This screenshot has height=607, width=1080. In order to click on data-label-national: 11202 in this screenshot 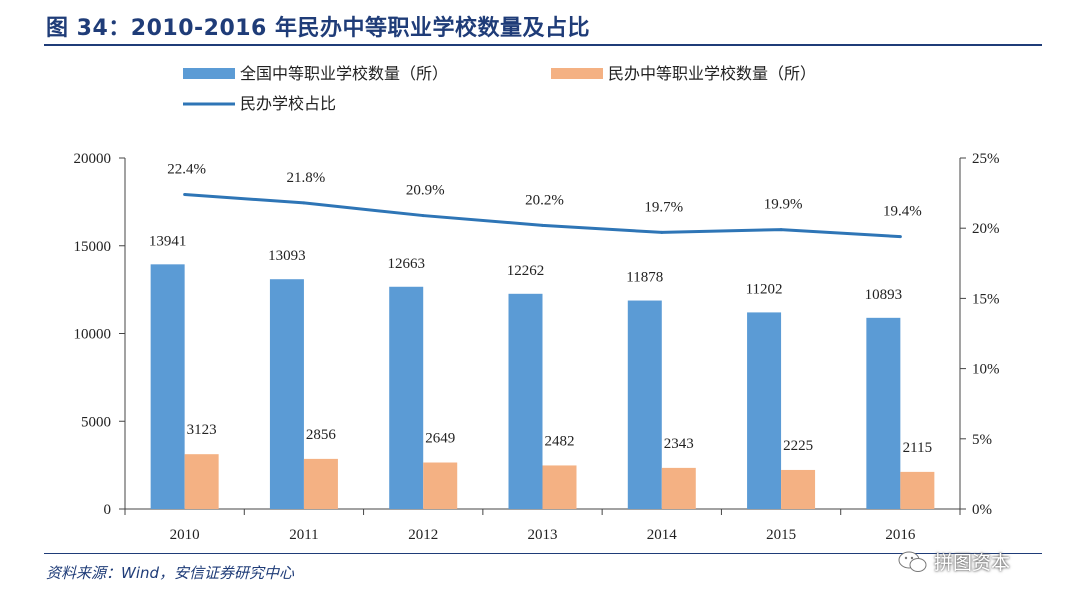, I will do `click(764, 289)`.